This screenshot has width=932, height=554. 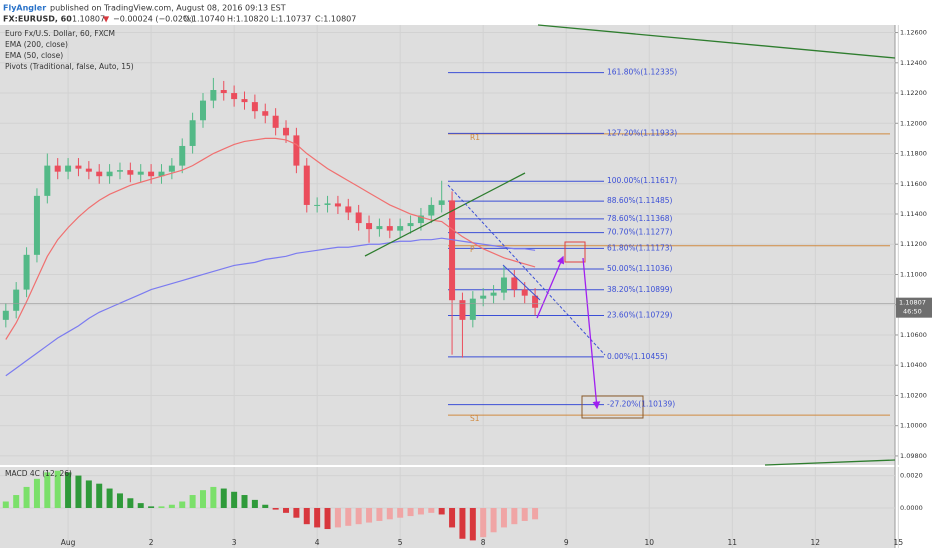 I want to click on fib-label: 161.80%(1.12335), so click(x=642, y=72).